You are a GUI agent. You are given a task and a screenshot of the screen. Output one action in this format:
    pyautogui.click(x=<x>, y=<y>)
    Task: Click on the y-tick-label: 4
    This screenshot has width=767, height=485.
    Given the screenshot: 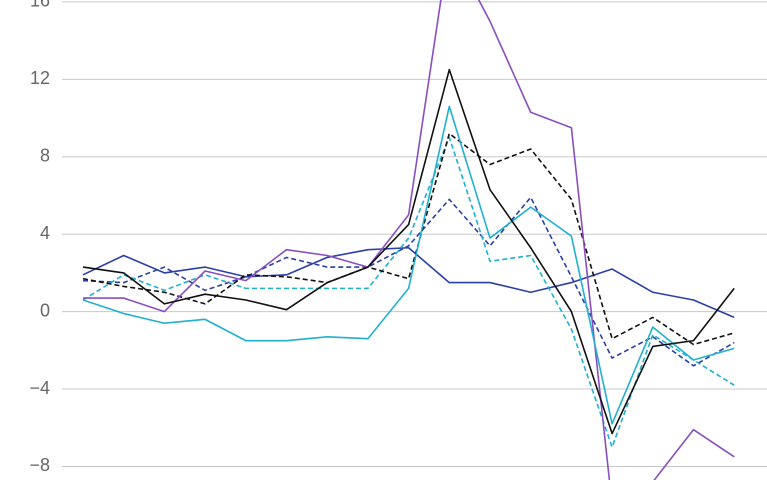 What is the action you would take?
    pyautogui.click(x=45, y=233)
    